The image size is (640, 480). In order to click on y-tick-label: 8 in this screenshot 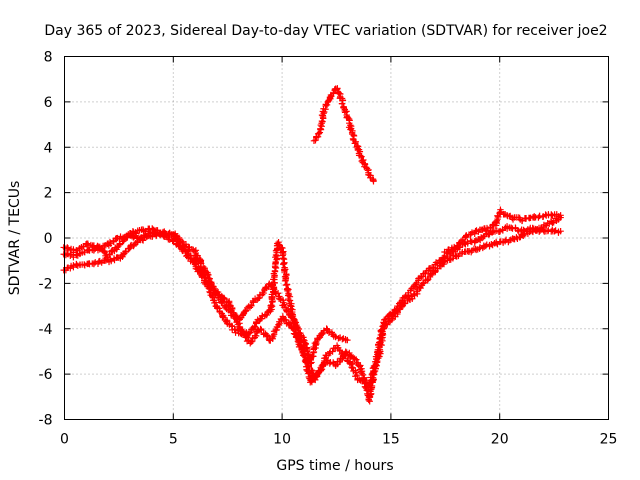, I will do `click(48, 58)`.